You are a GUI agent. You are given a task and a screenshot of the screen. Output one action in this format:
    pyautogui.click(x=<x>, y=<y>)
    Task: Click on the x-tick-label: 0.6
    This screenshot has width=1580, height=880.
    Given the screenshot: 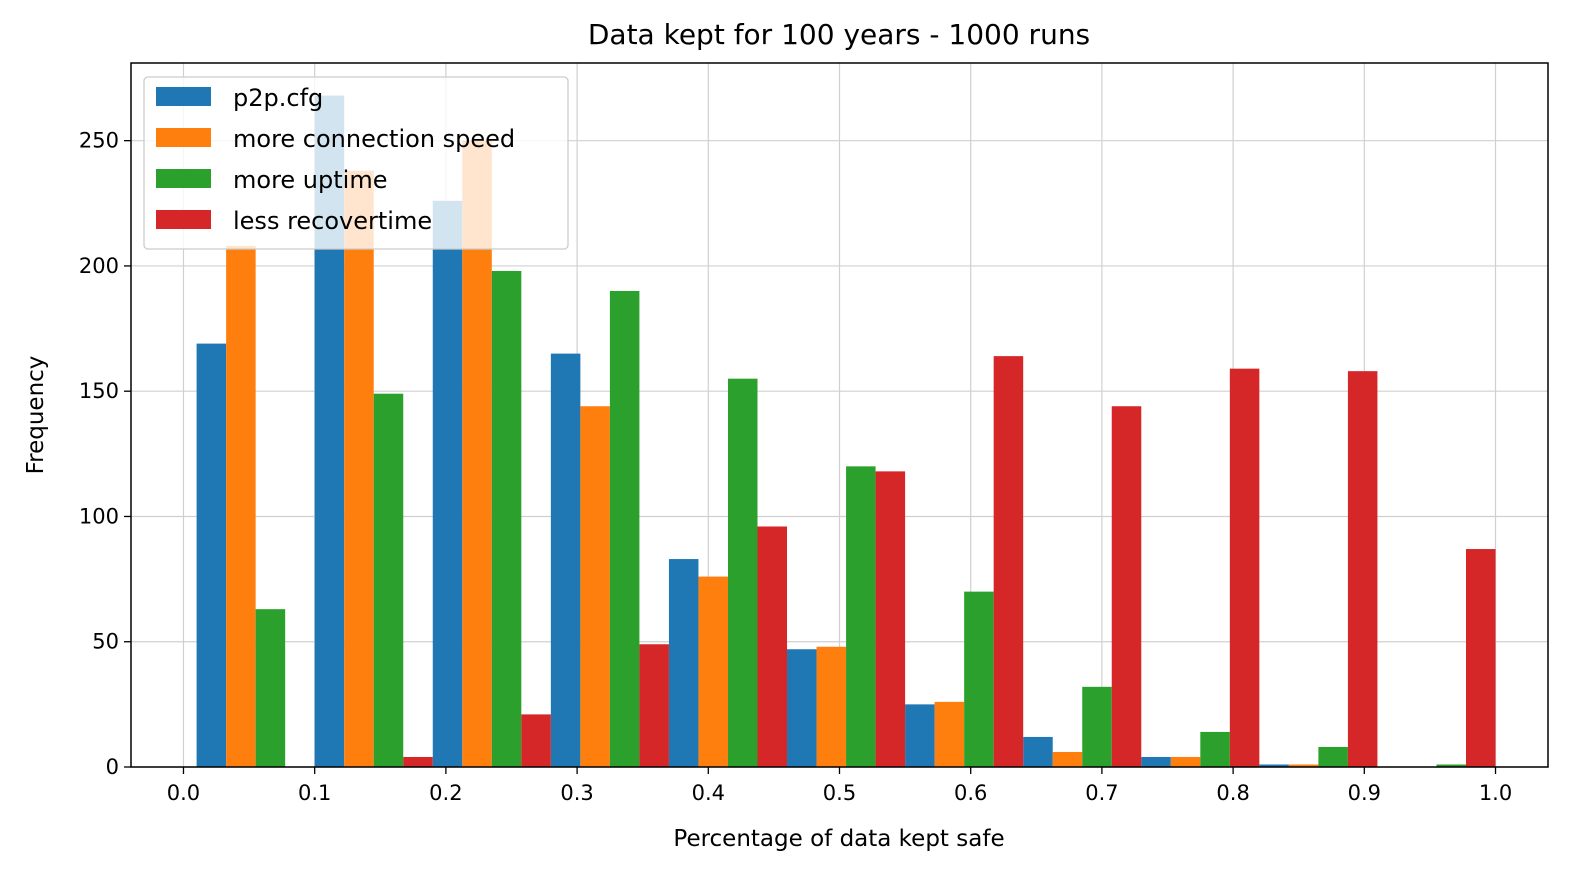 What is the action you would take?
    pyautogui.click(x=970, y=793)
    